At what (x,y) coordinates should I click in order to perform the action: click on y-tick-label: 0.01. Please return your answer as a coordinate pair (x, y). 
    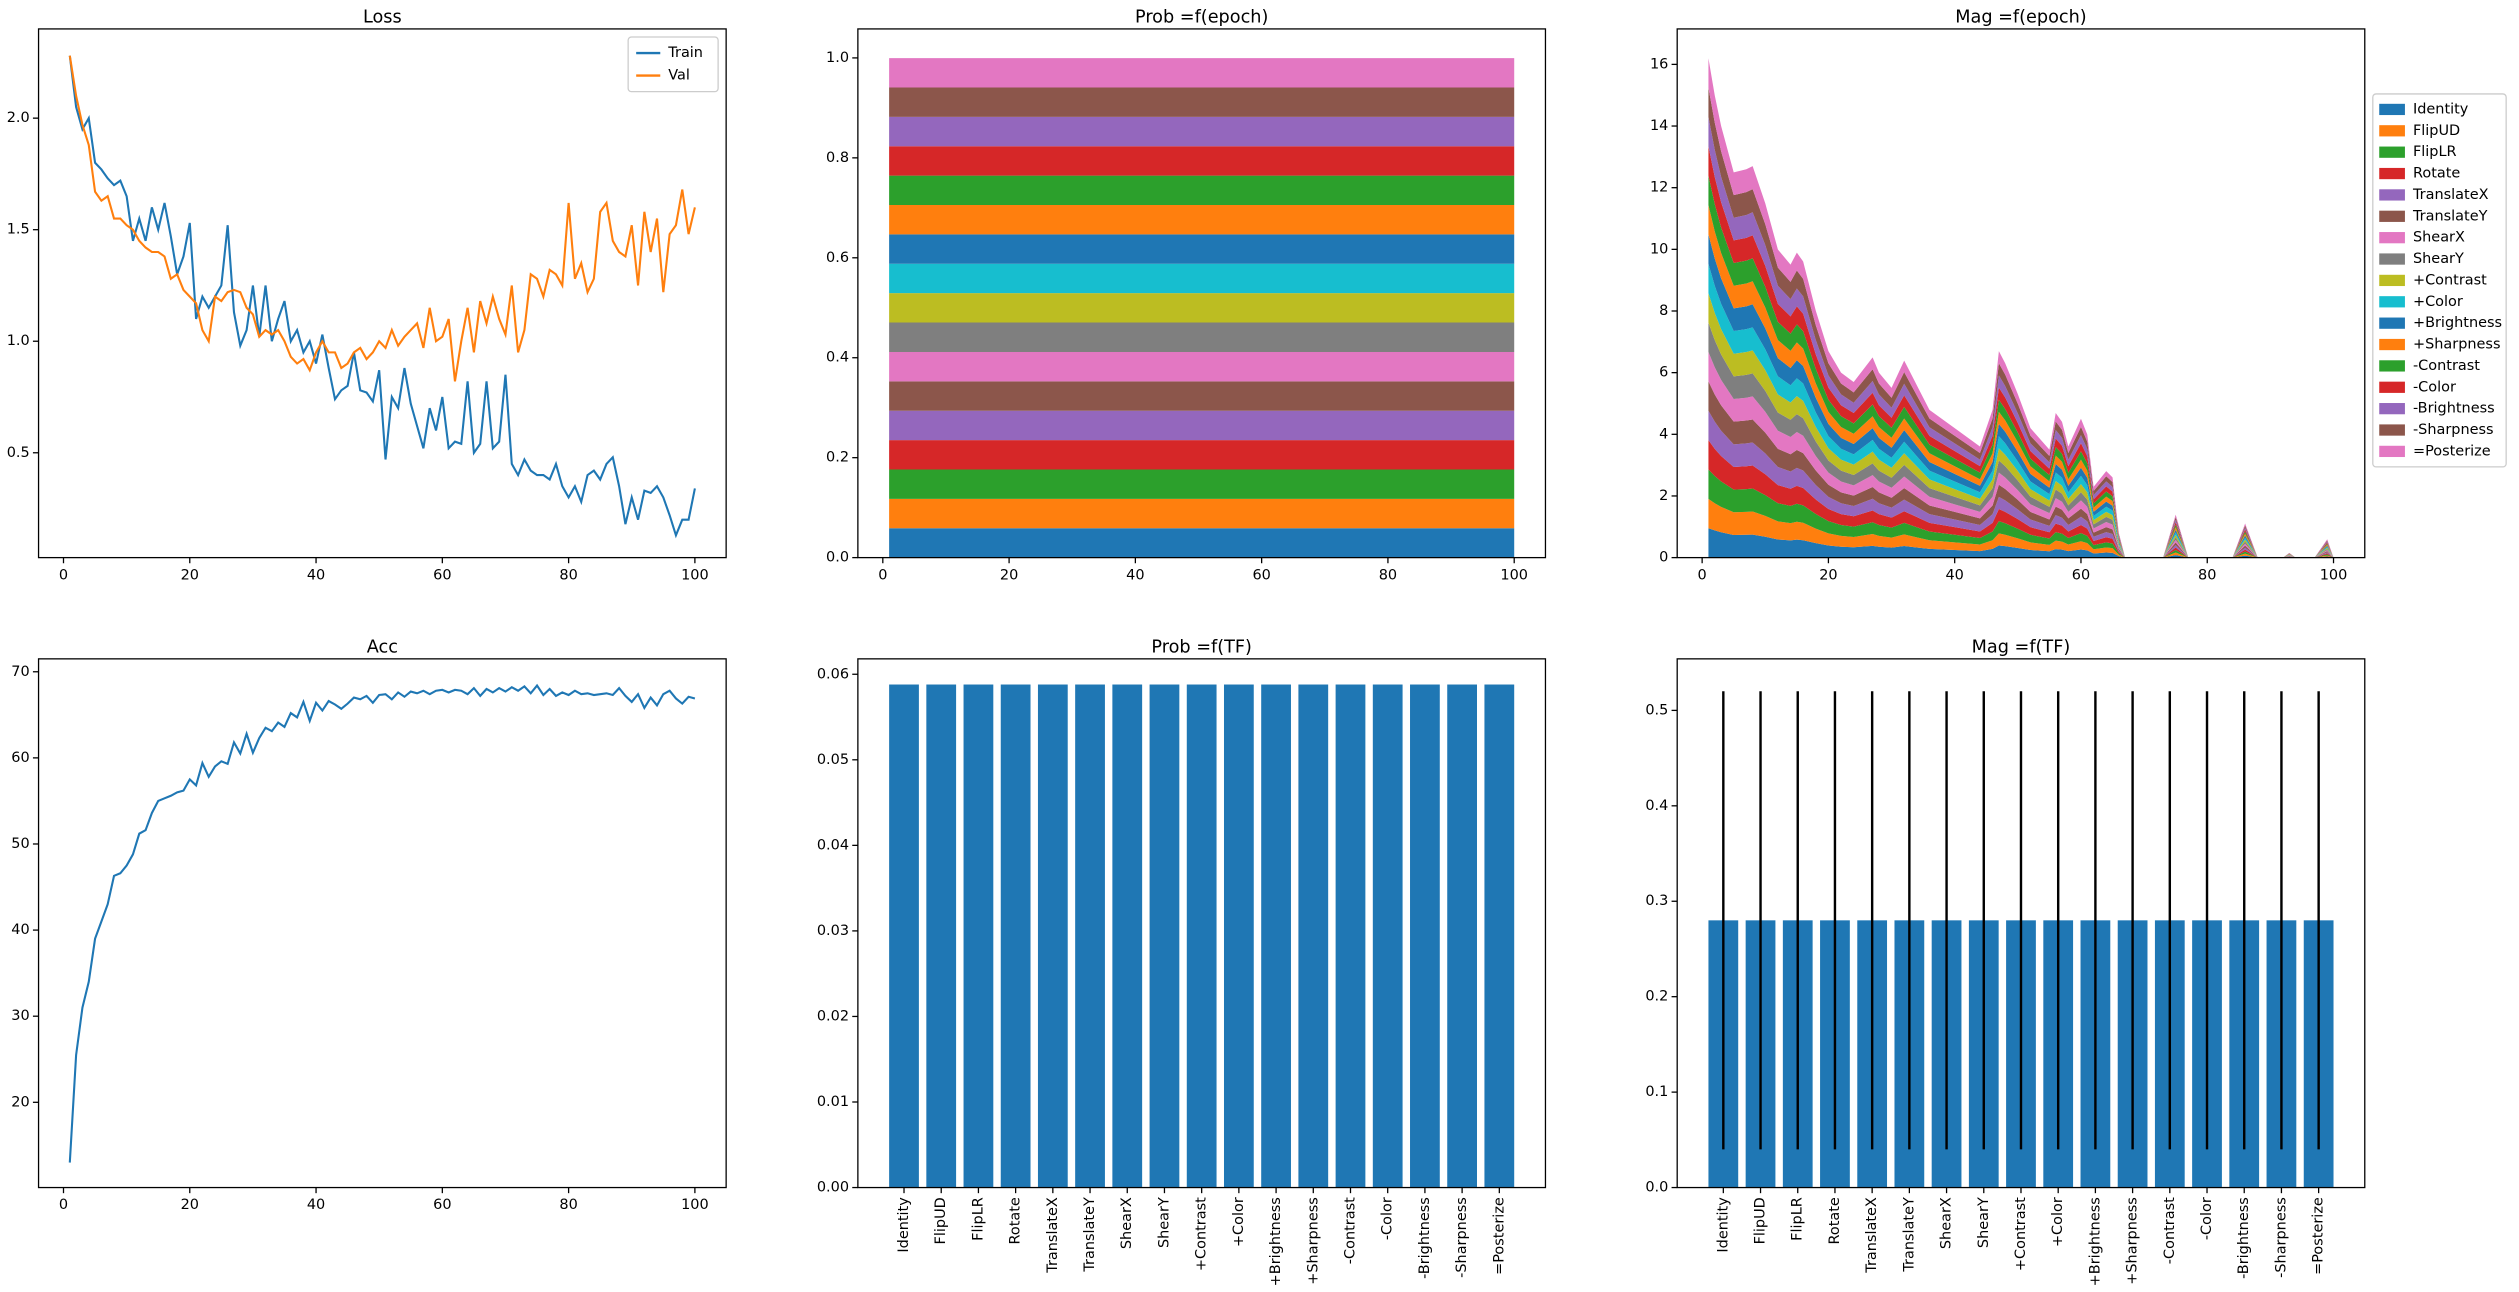
    Looking at the image, I should click on (833, 1102).